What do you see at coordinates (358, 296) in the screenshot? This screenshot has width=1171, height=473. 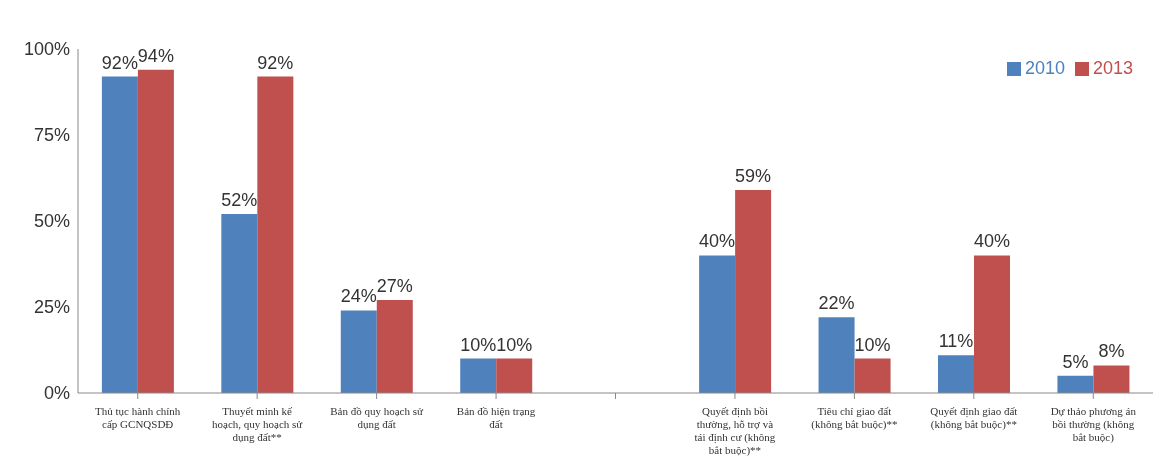 I see `data-label: 24%` at bounding box center [358, 296].